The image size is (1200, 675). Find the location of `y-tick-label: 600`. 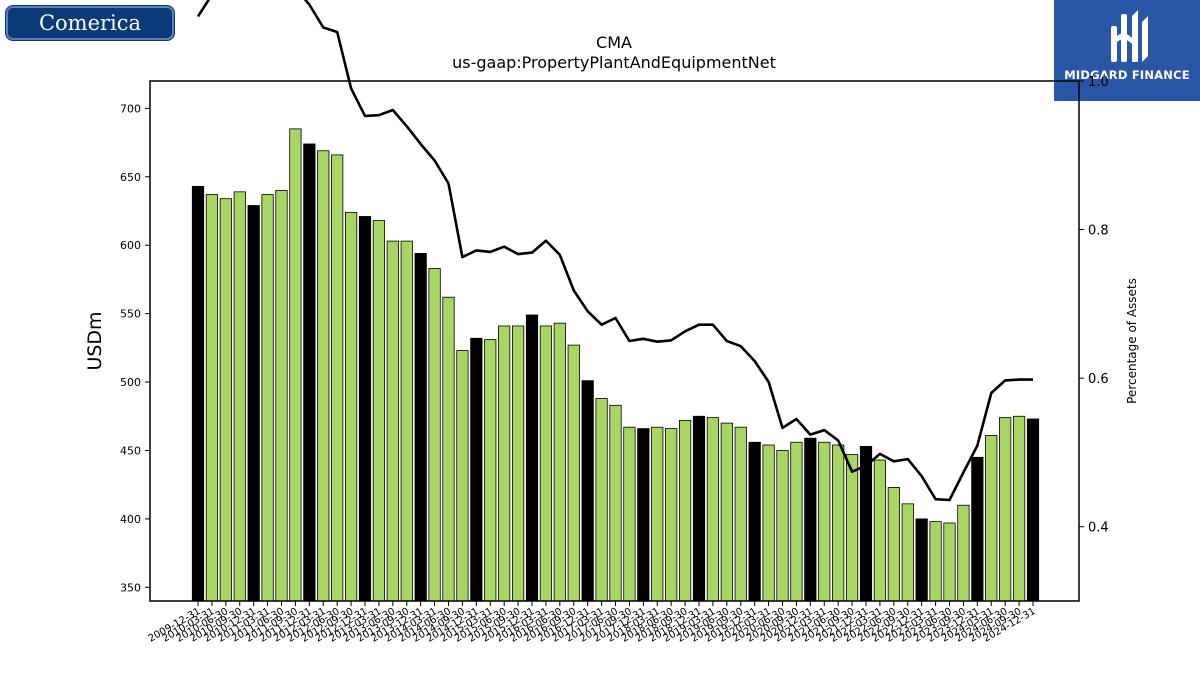

y-tick-label: 600 is located at coordinates (130, 245).